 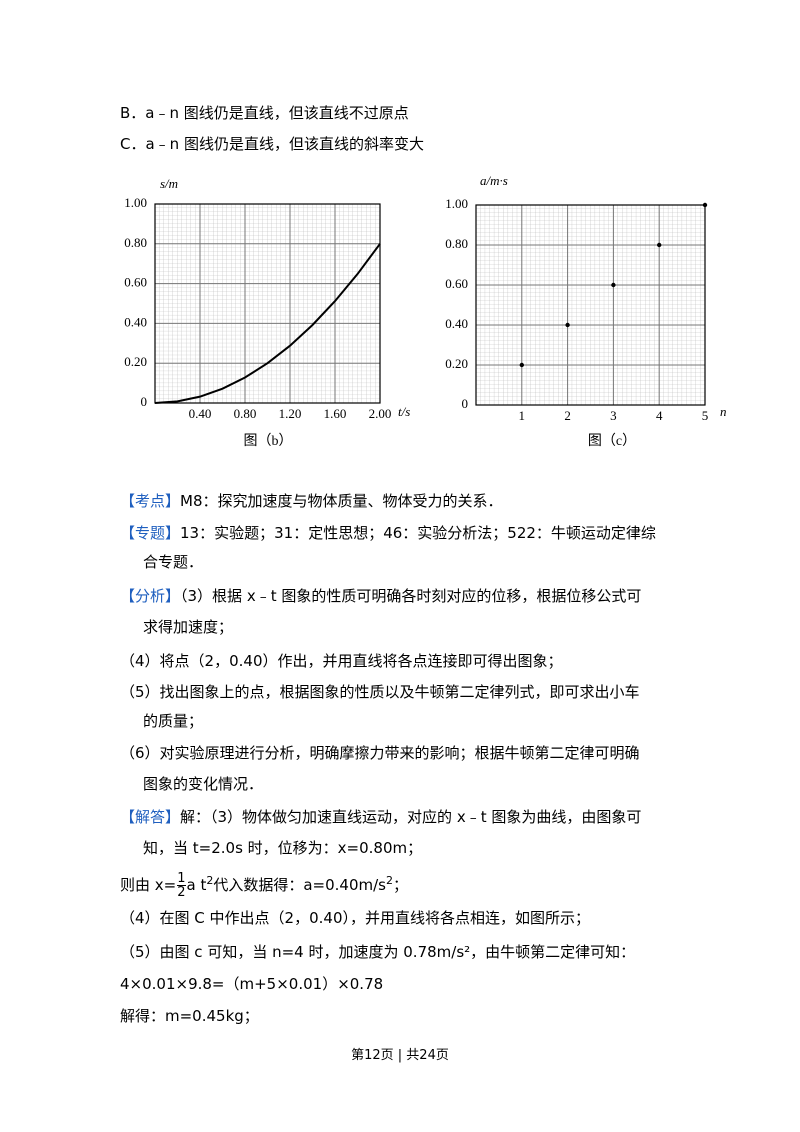 I want to click on curve, so click(x=267, y=323).